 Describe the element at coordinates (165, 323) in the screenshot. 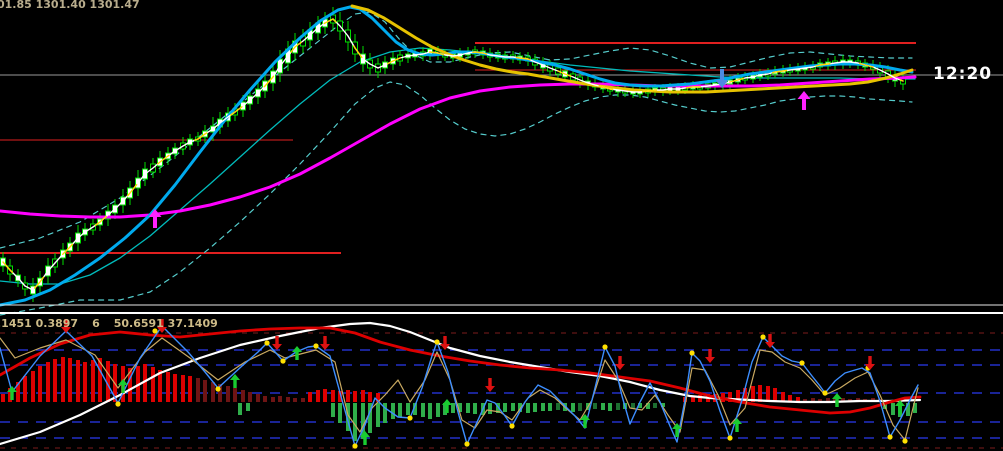

I see `indicator-value-right: 50.6591 37.1409` at that location.